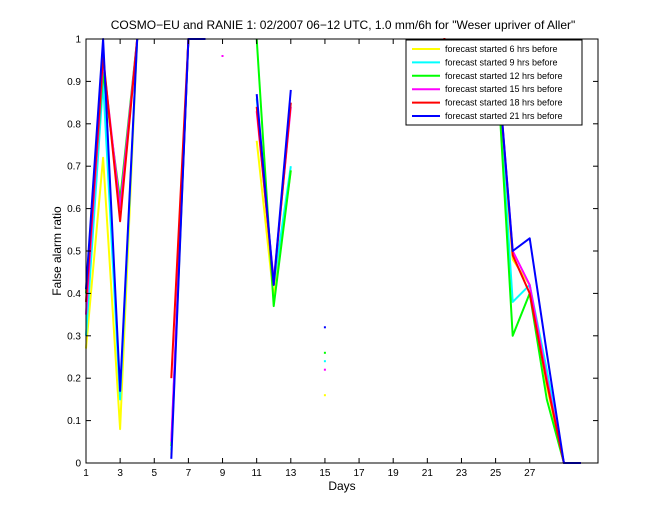 This screenshot has height=520, width=660. I want to click on x-tick-label: 17, so click(360, 473).